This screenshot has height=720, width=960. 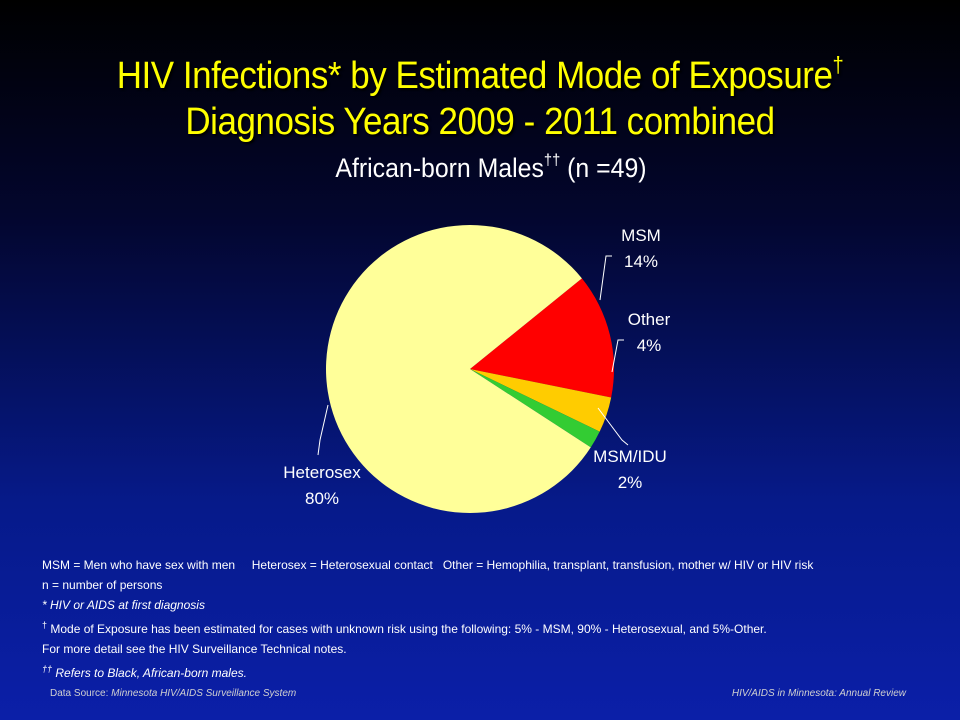 I want to click on chart-subtitle: African-born Males†† (n =49), so click(x=490, y=168).